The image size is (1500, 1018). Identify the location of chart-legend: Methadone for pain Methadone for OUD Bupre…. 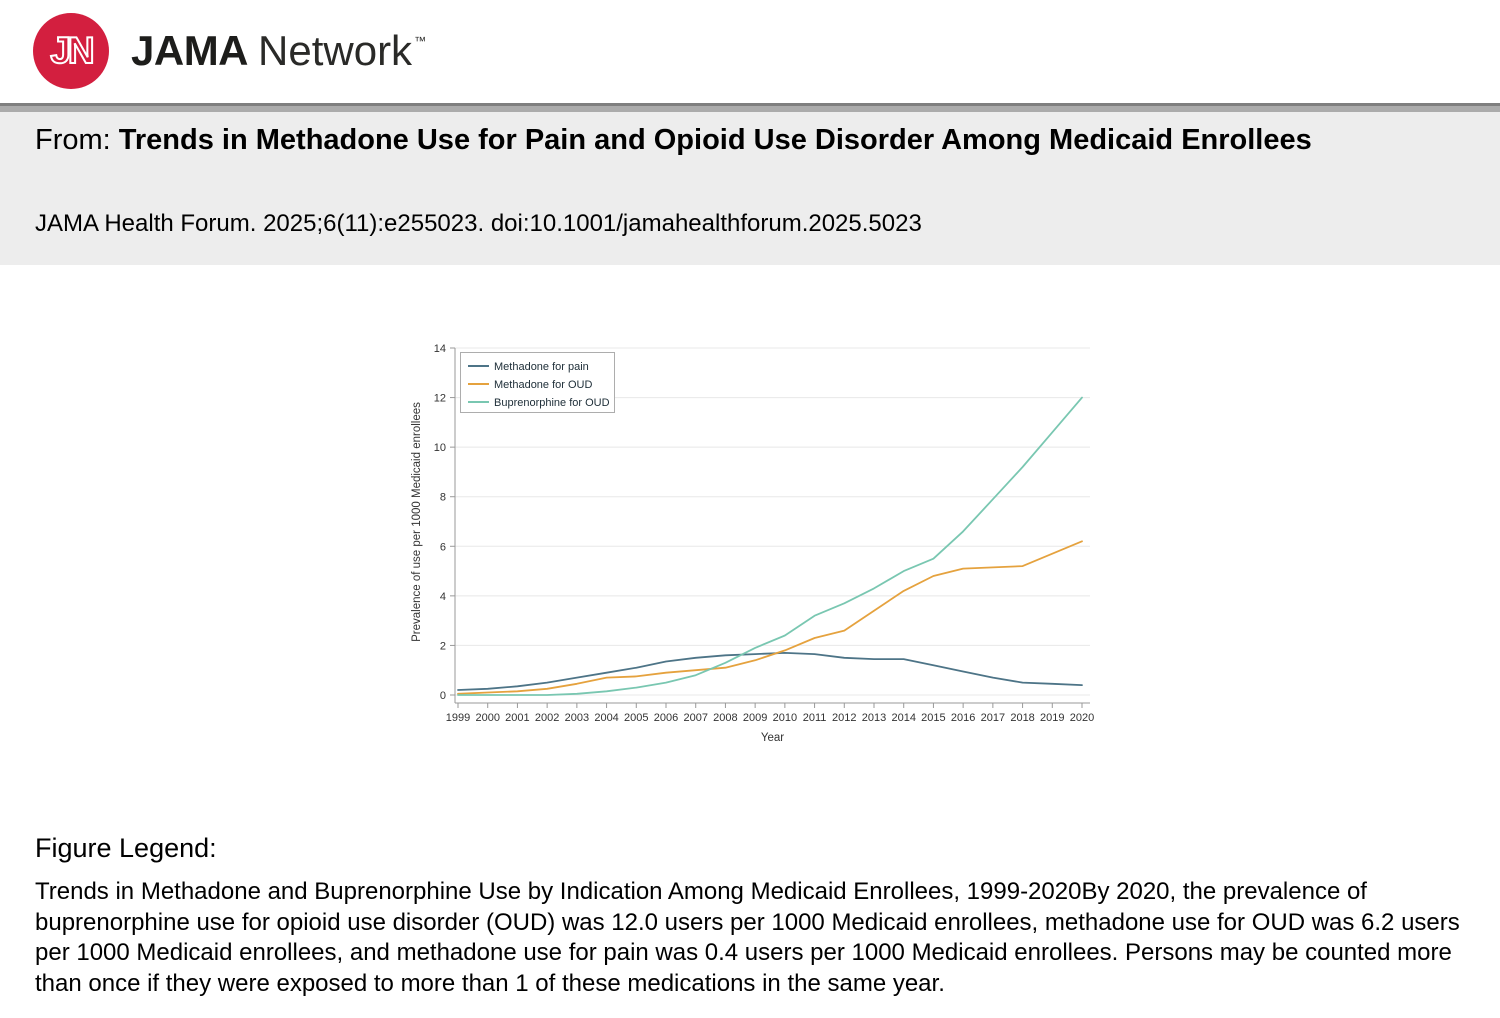
(537, 382).